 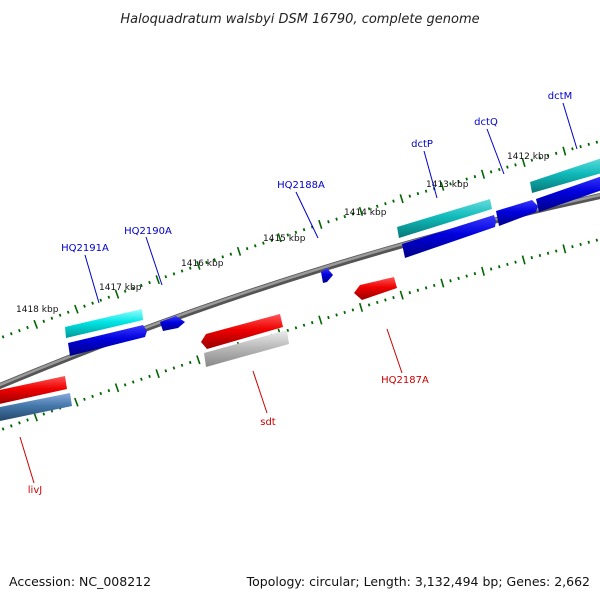 I want to click on cog-block-hq2191a, so click(x=104, y=323).